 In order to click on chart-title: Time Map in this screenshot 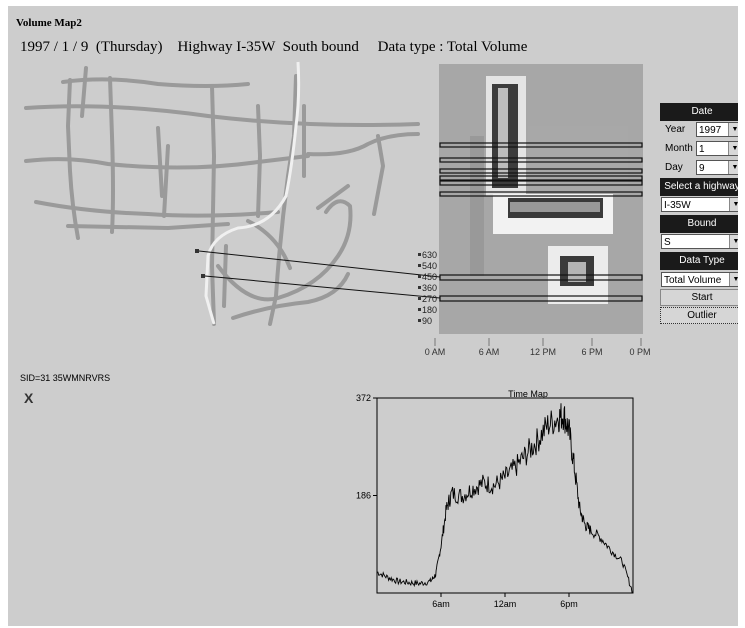, I will do `click(528, 394)`.